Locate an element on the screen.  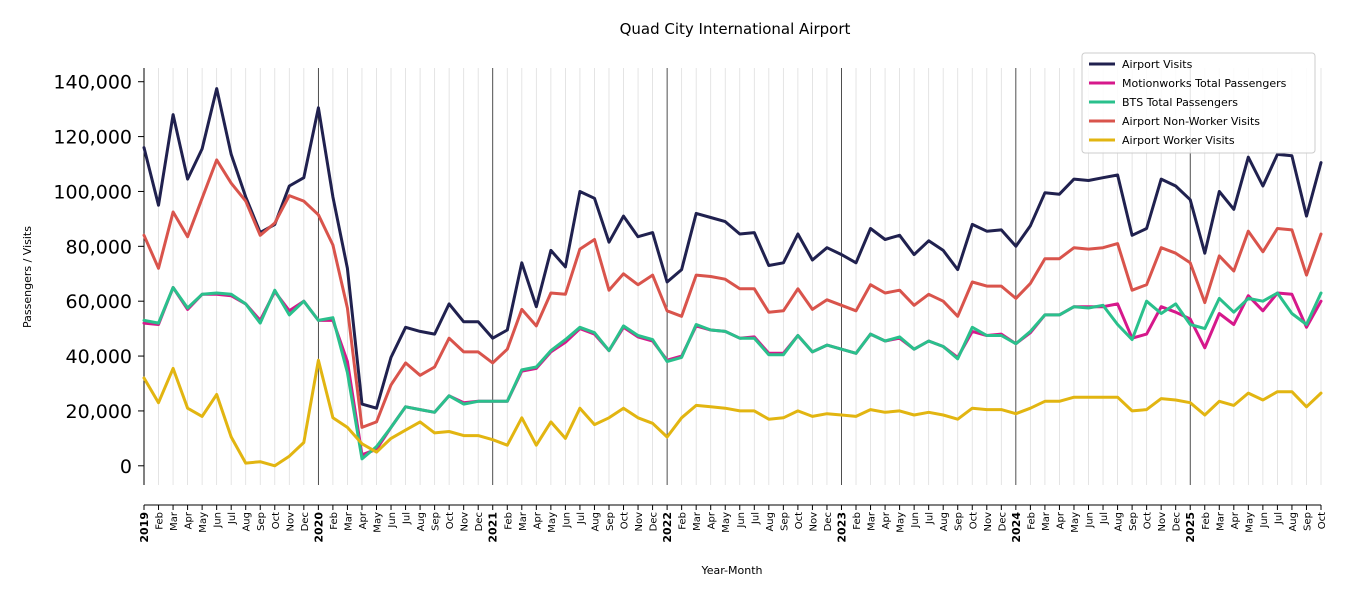
x-tick-label: 2019 is located at coordinates (144, 527).